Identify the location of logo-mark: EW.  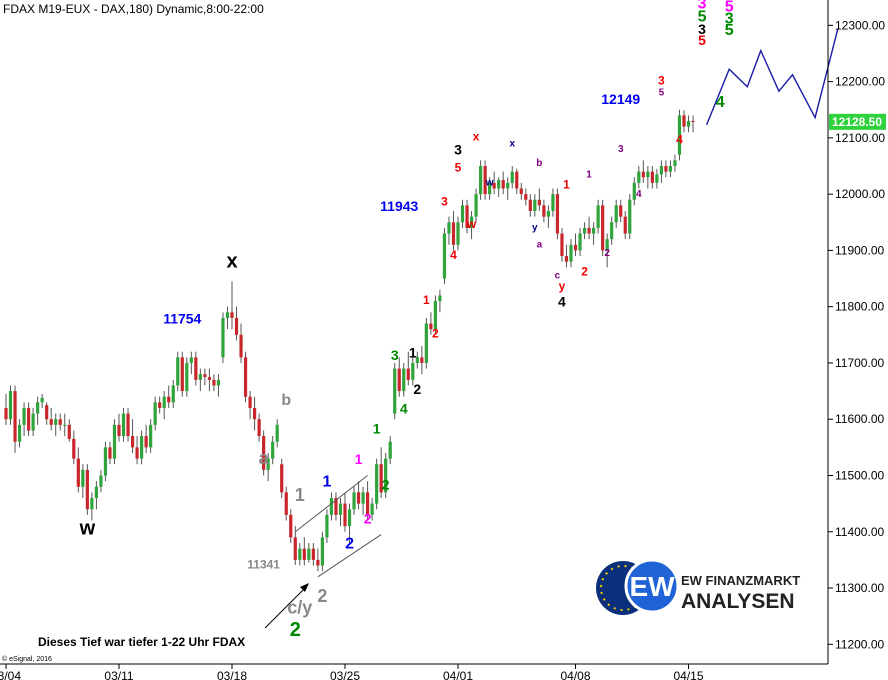
(652, 586).